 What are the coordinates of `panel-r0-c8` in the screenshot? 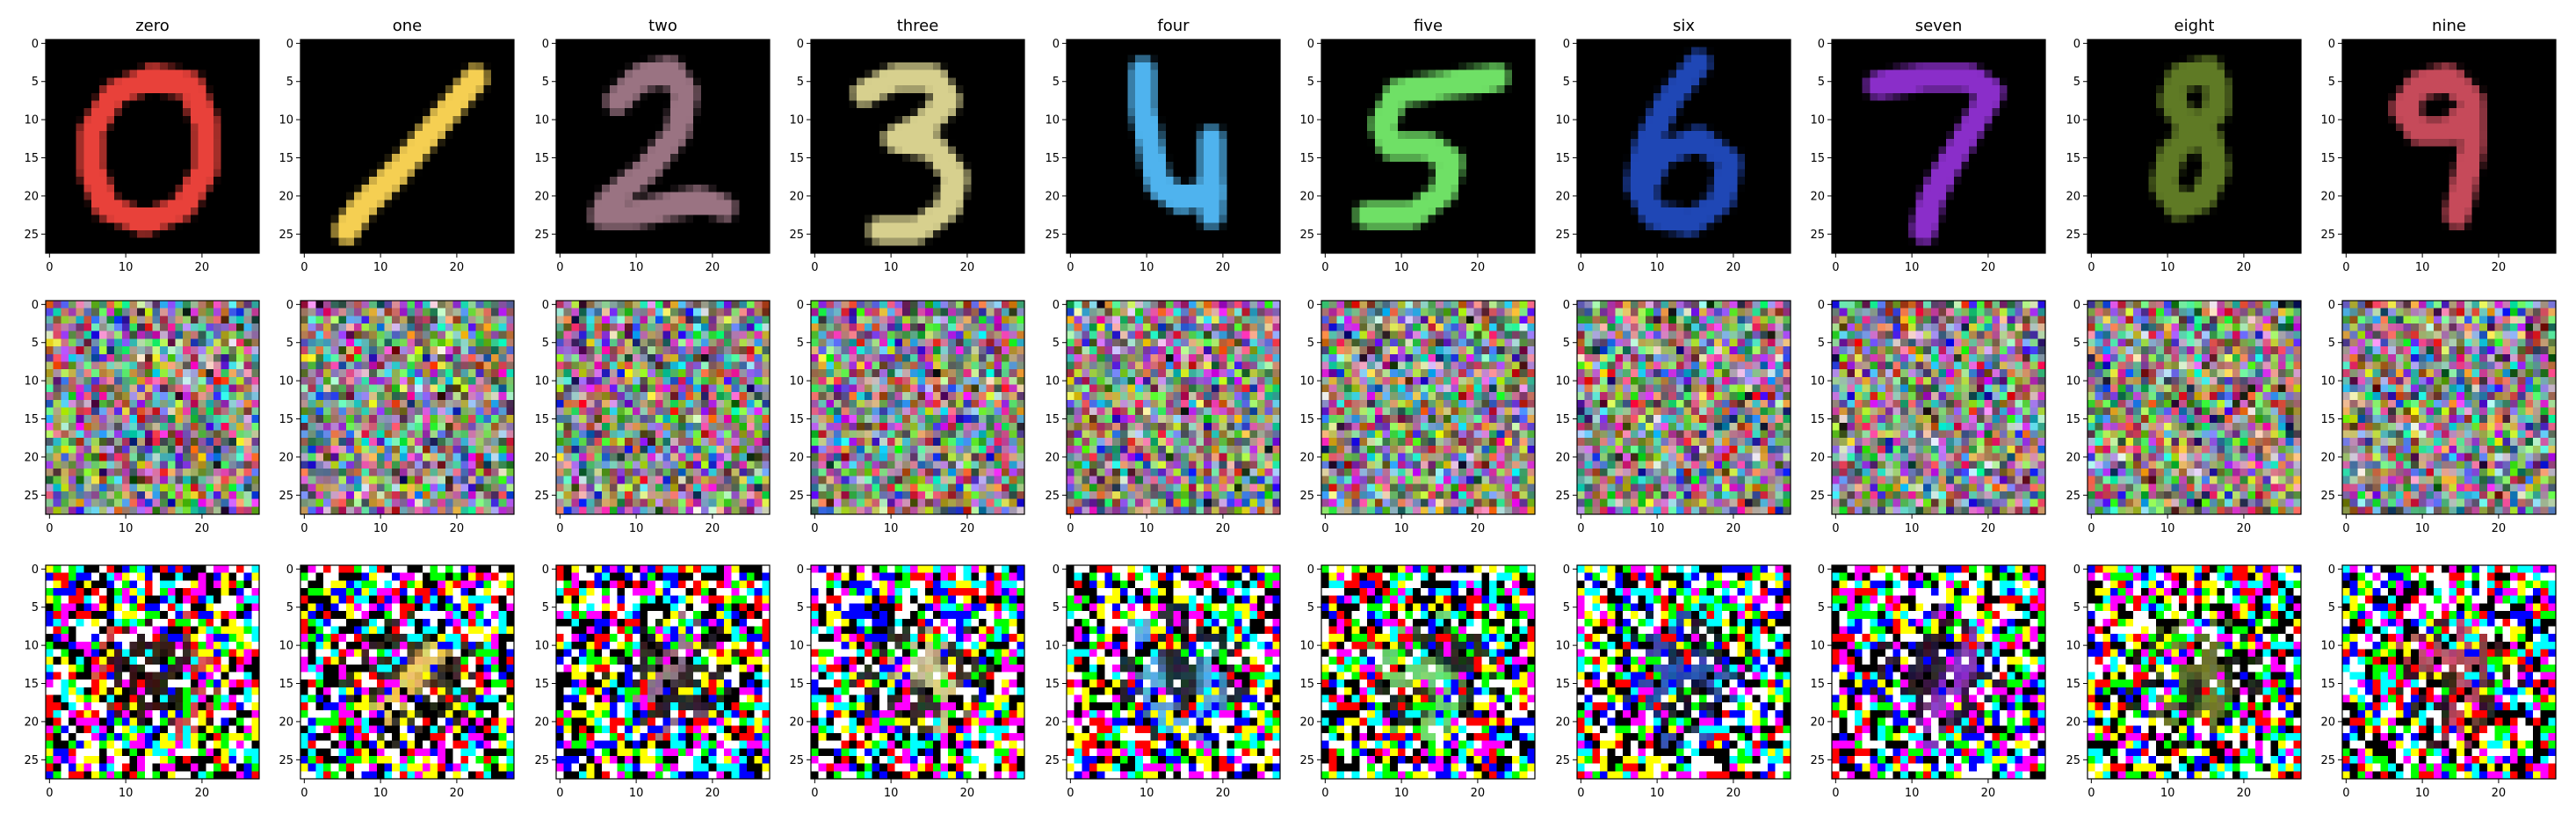 It's located at (2192, 148).